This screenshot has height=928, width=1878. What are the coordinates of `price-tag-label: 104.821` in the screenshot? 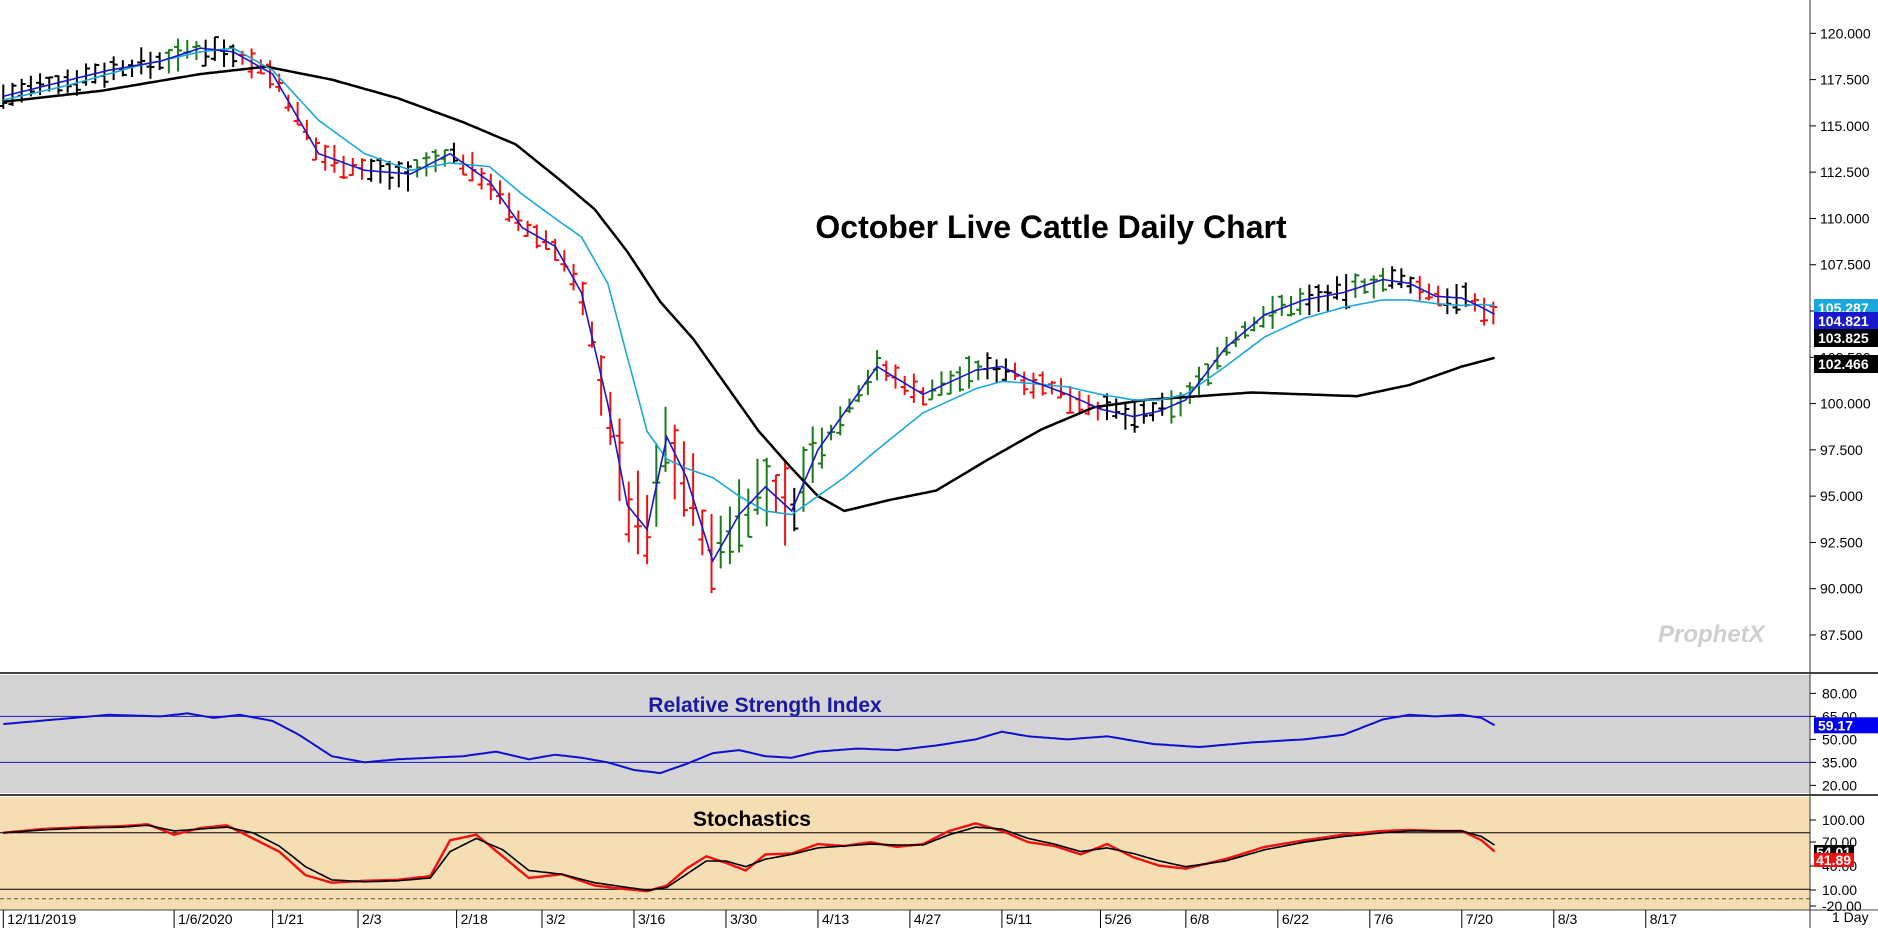 It's located at (1843, 321).